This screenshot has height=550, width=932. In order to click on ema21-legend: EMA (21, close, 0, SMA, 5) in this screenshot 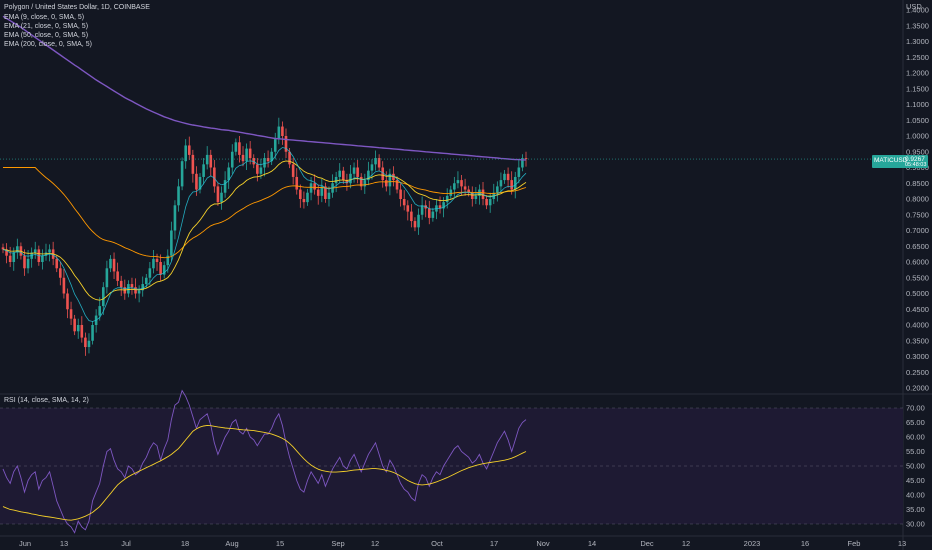, I will do `click(46, 26)`.